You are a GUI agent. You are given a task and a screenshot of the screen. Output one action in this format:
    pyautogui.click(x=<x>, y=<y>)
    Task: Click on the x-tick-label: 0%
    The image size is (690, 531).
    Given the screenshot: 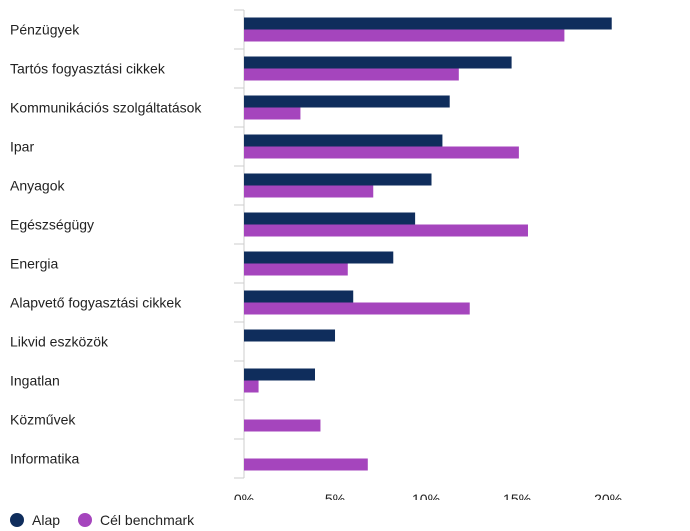 What is the action you would take?
    pyautogui.click(x=244, y=495)
    